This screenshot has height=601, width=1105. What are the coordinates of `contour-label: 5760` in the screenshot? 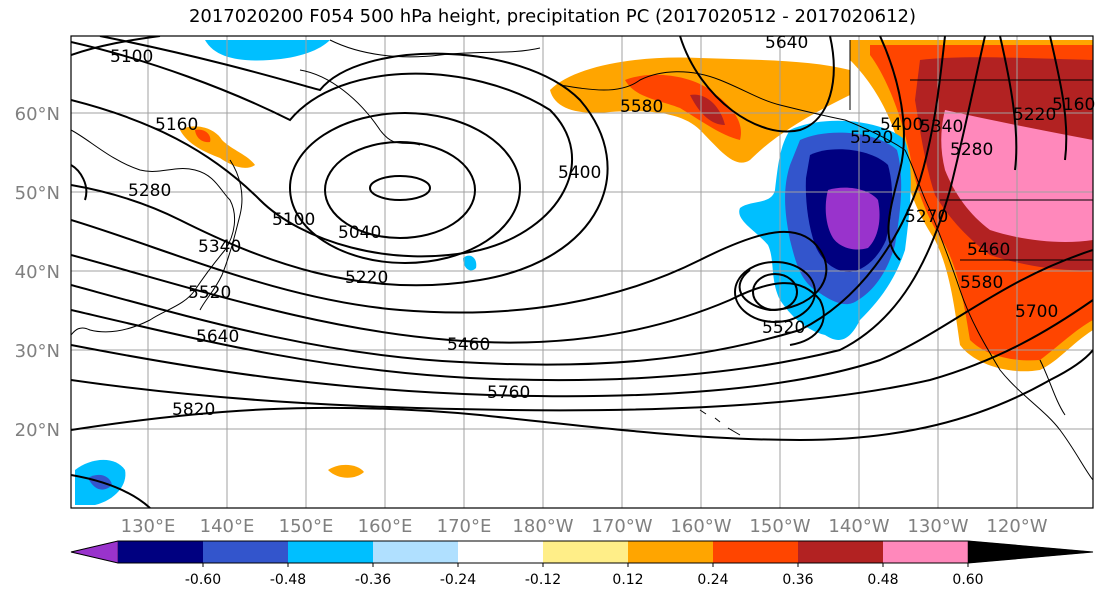 It's located at (508, 393).